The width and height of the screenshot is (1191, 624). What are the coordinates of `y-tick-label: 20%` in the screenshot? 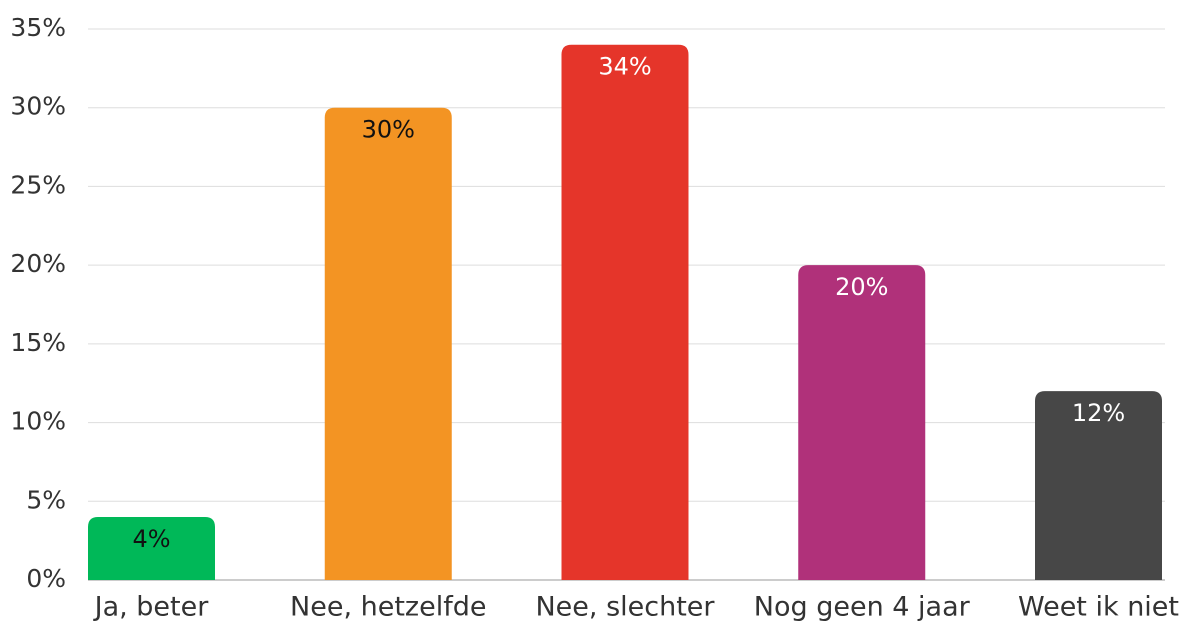 It's located at (38, 263).